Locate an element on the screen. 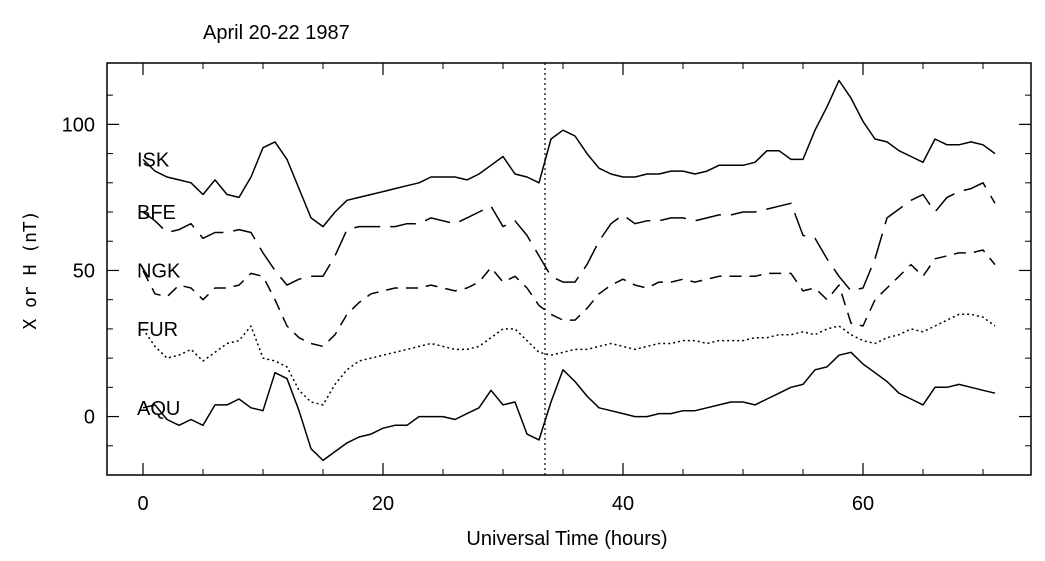 This screenshot has width=1045, height=561. series-line-ngk is located at coordinates (569, 298).